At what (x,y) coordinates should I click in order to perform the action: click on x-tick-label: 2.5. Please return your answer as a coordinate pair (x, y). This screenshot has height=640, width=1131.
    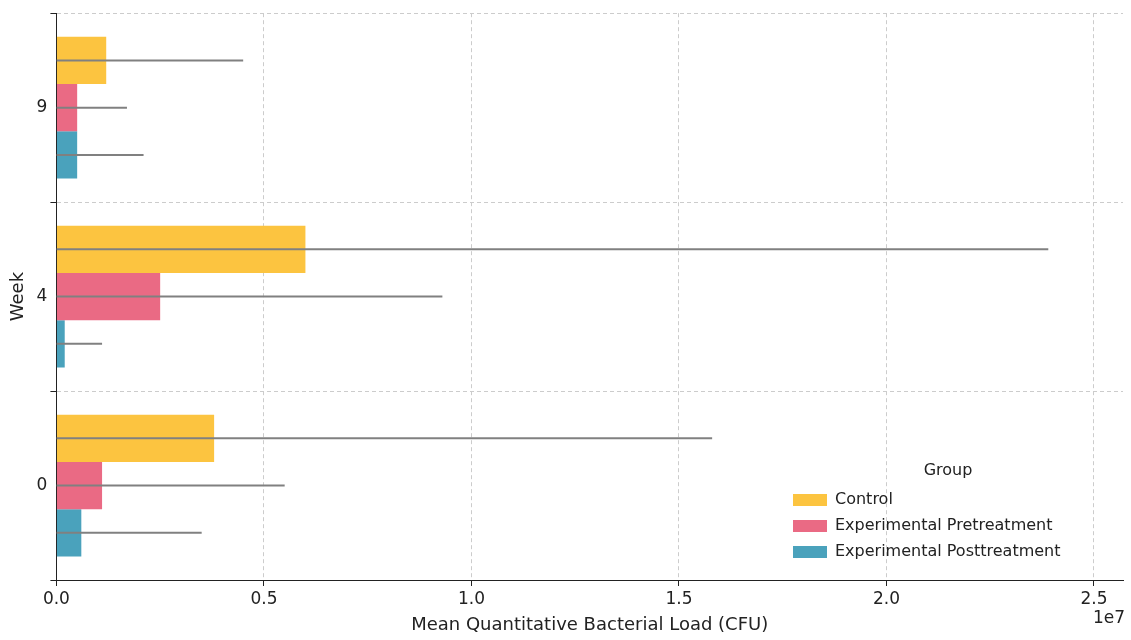
    Looking at the image, I should click on (1094, 597).